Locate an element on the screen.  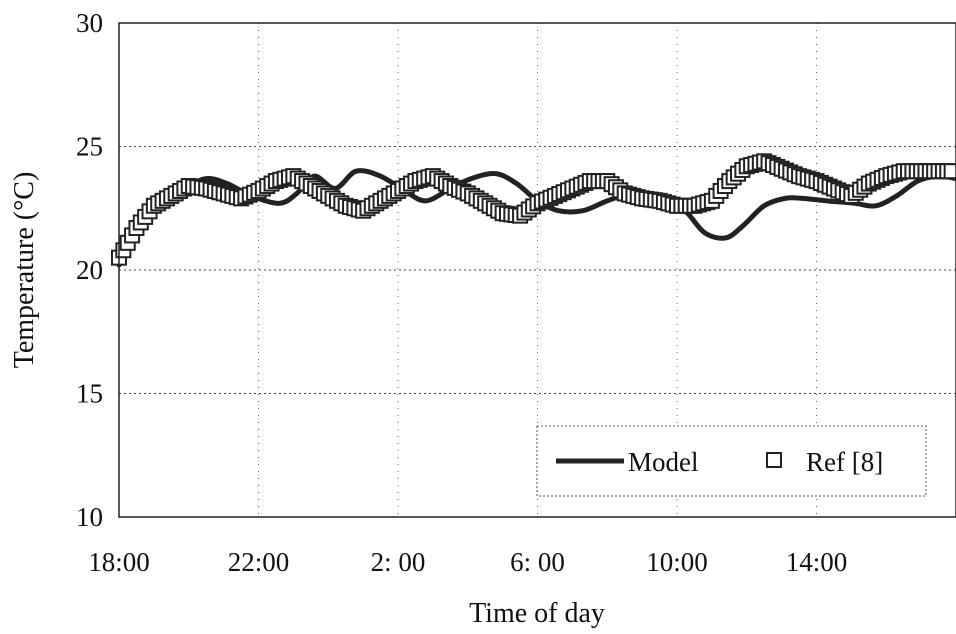
x-axis-title: Time of day is located at coordinates (537, 613).